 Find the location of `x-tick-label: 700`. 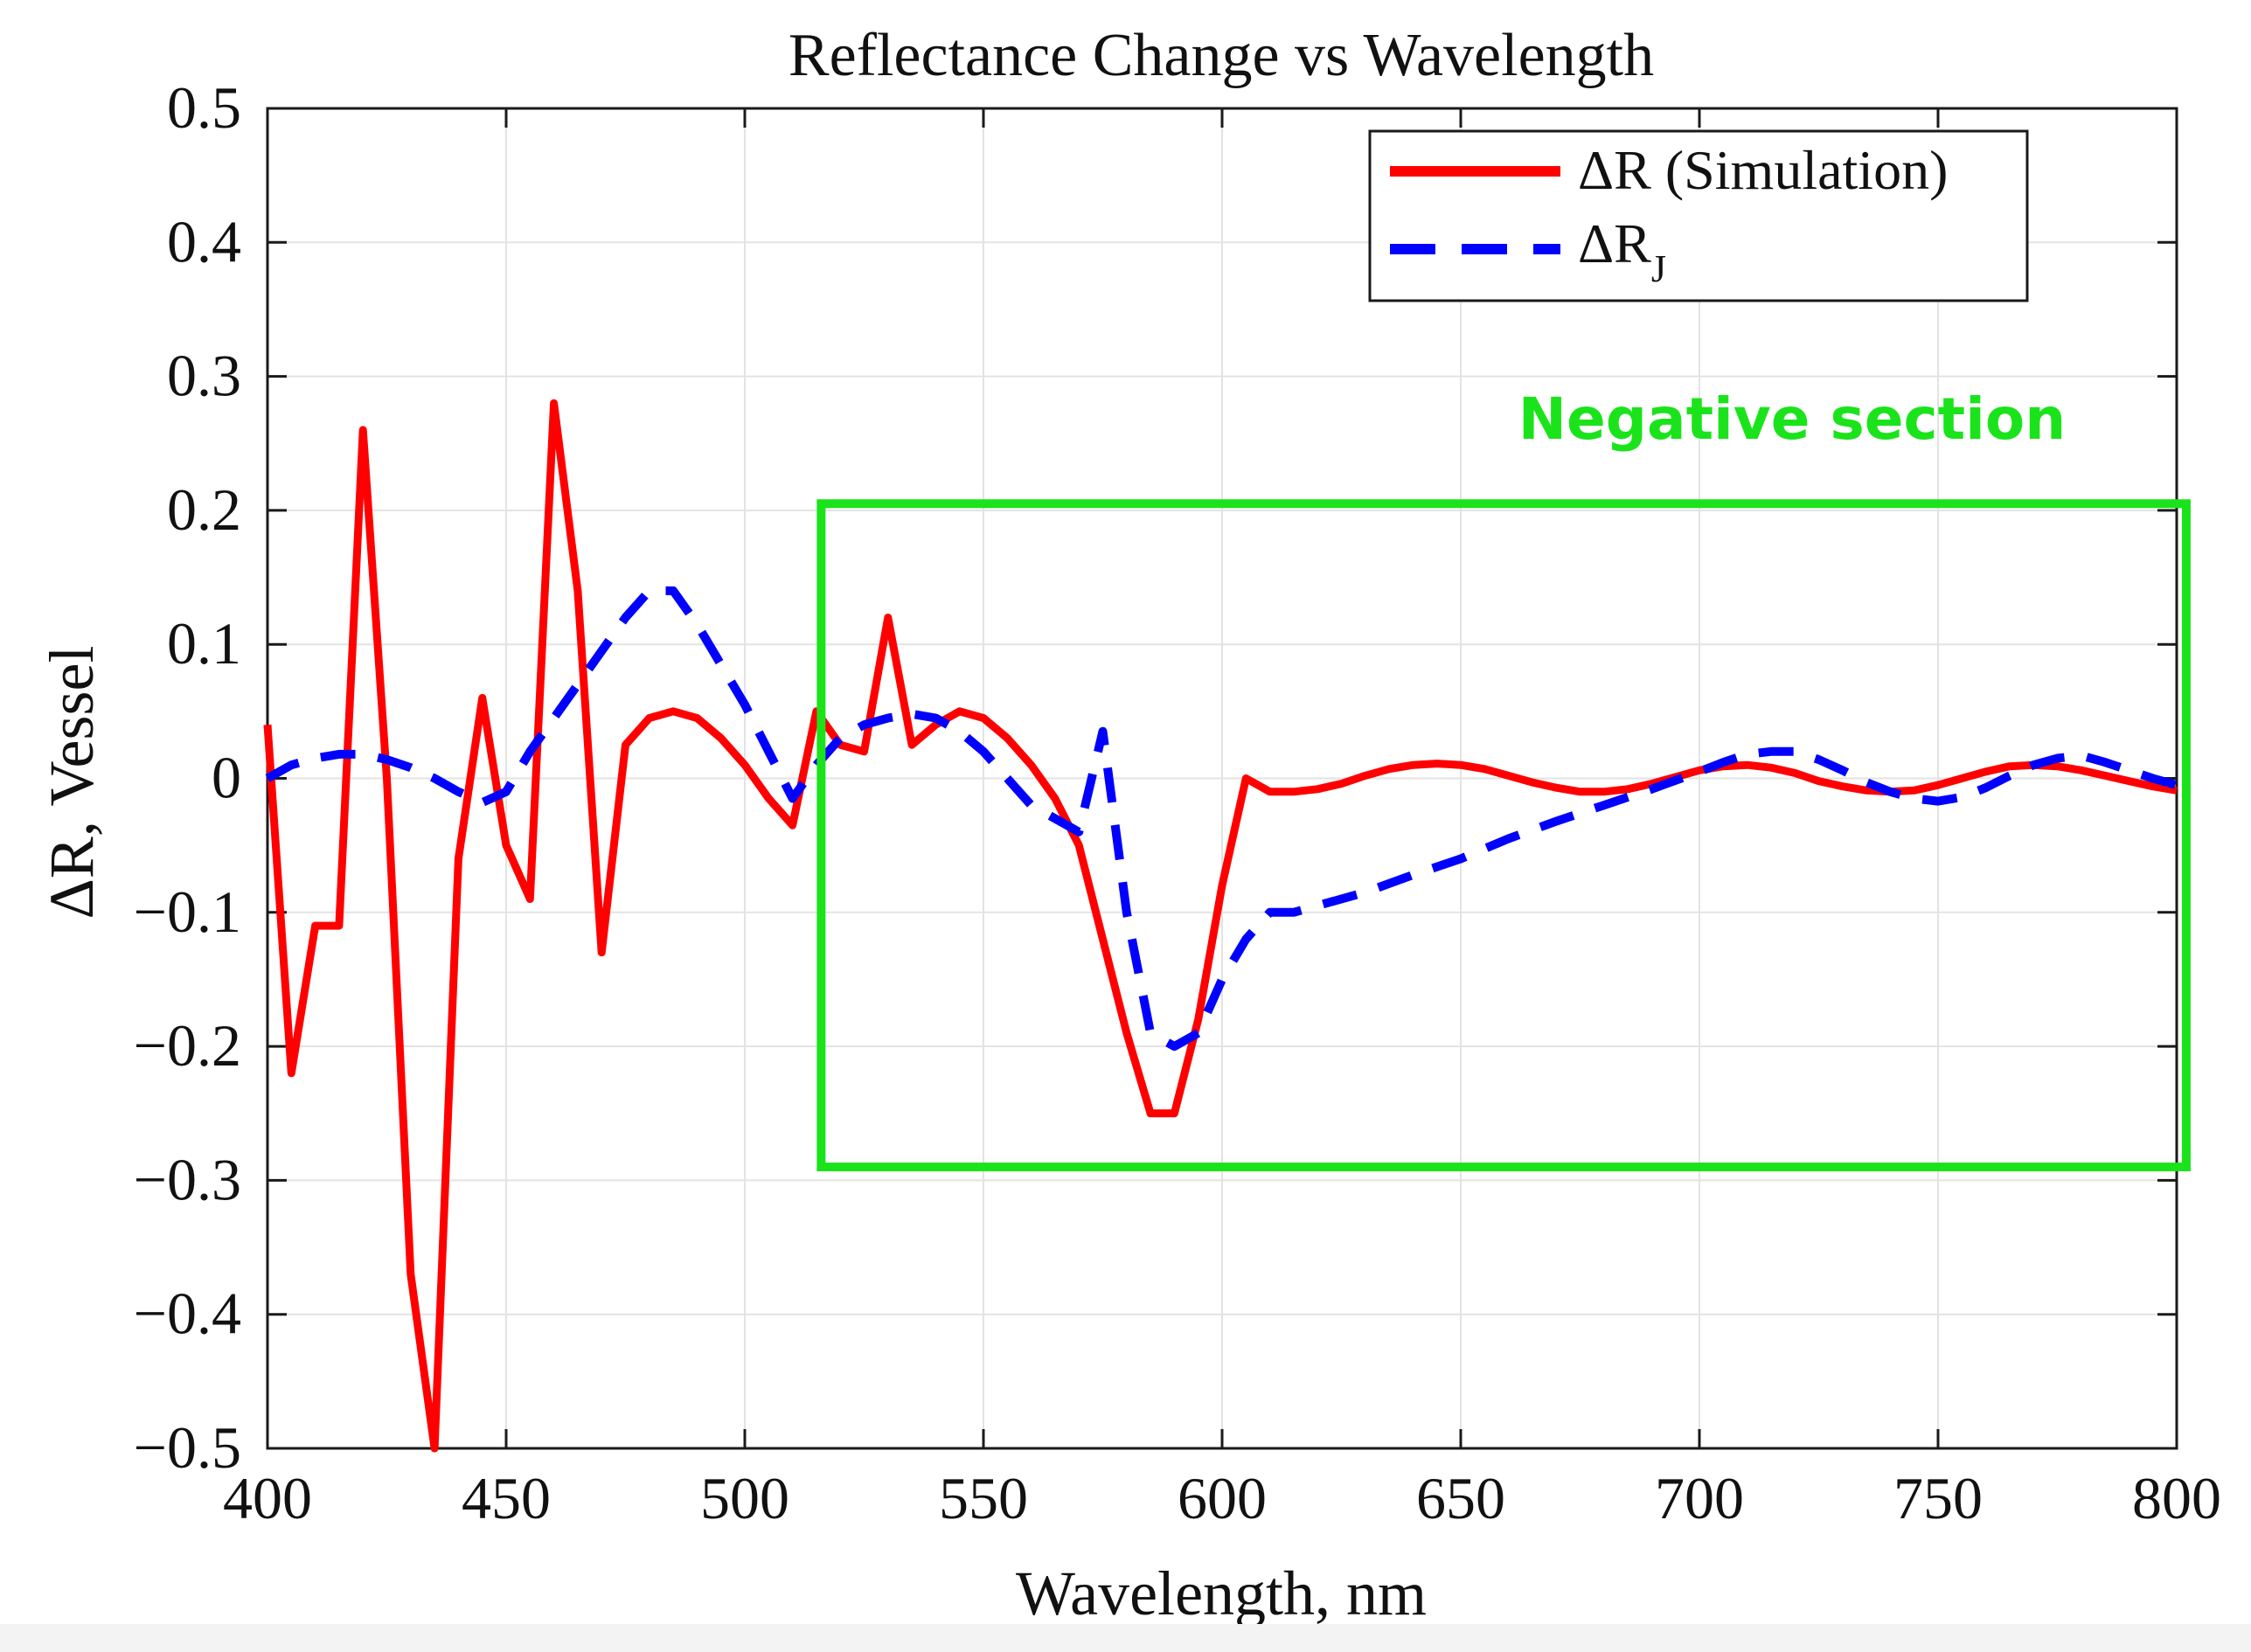

x-tick-label: 700 is located at coordinates (1699, 1498).